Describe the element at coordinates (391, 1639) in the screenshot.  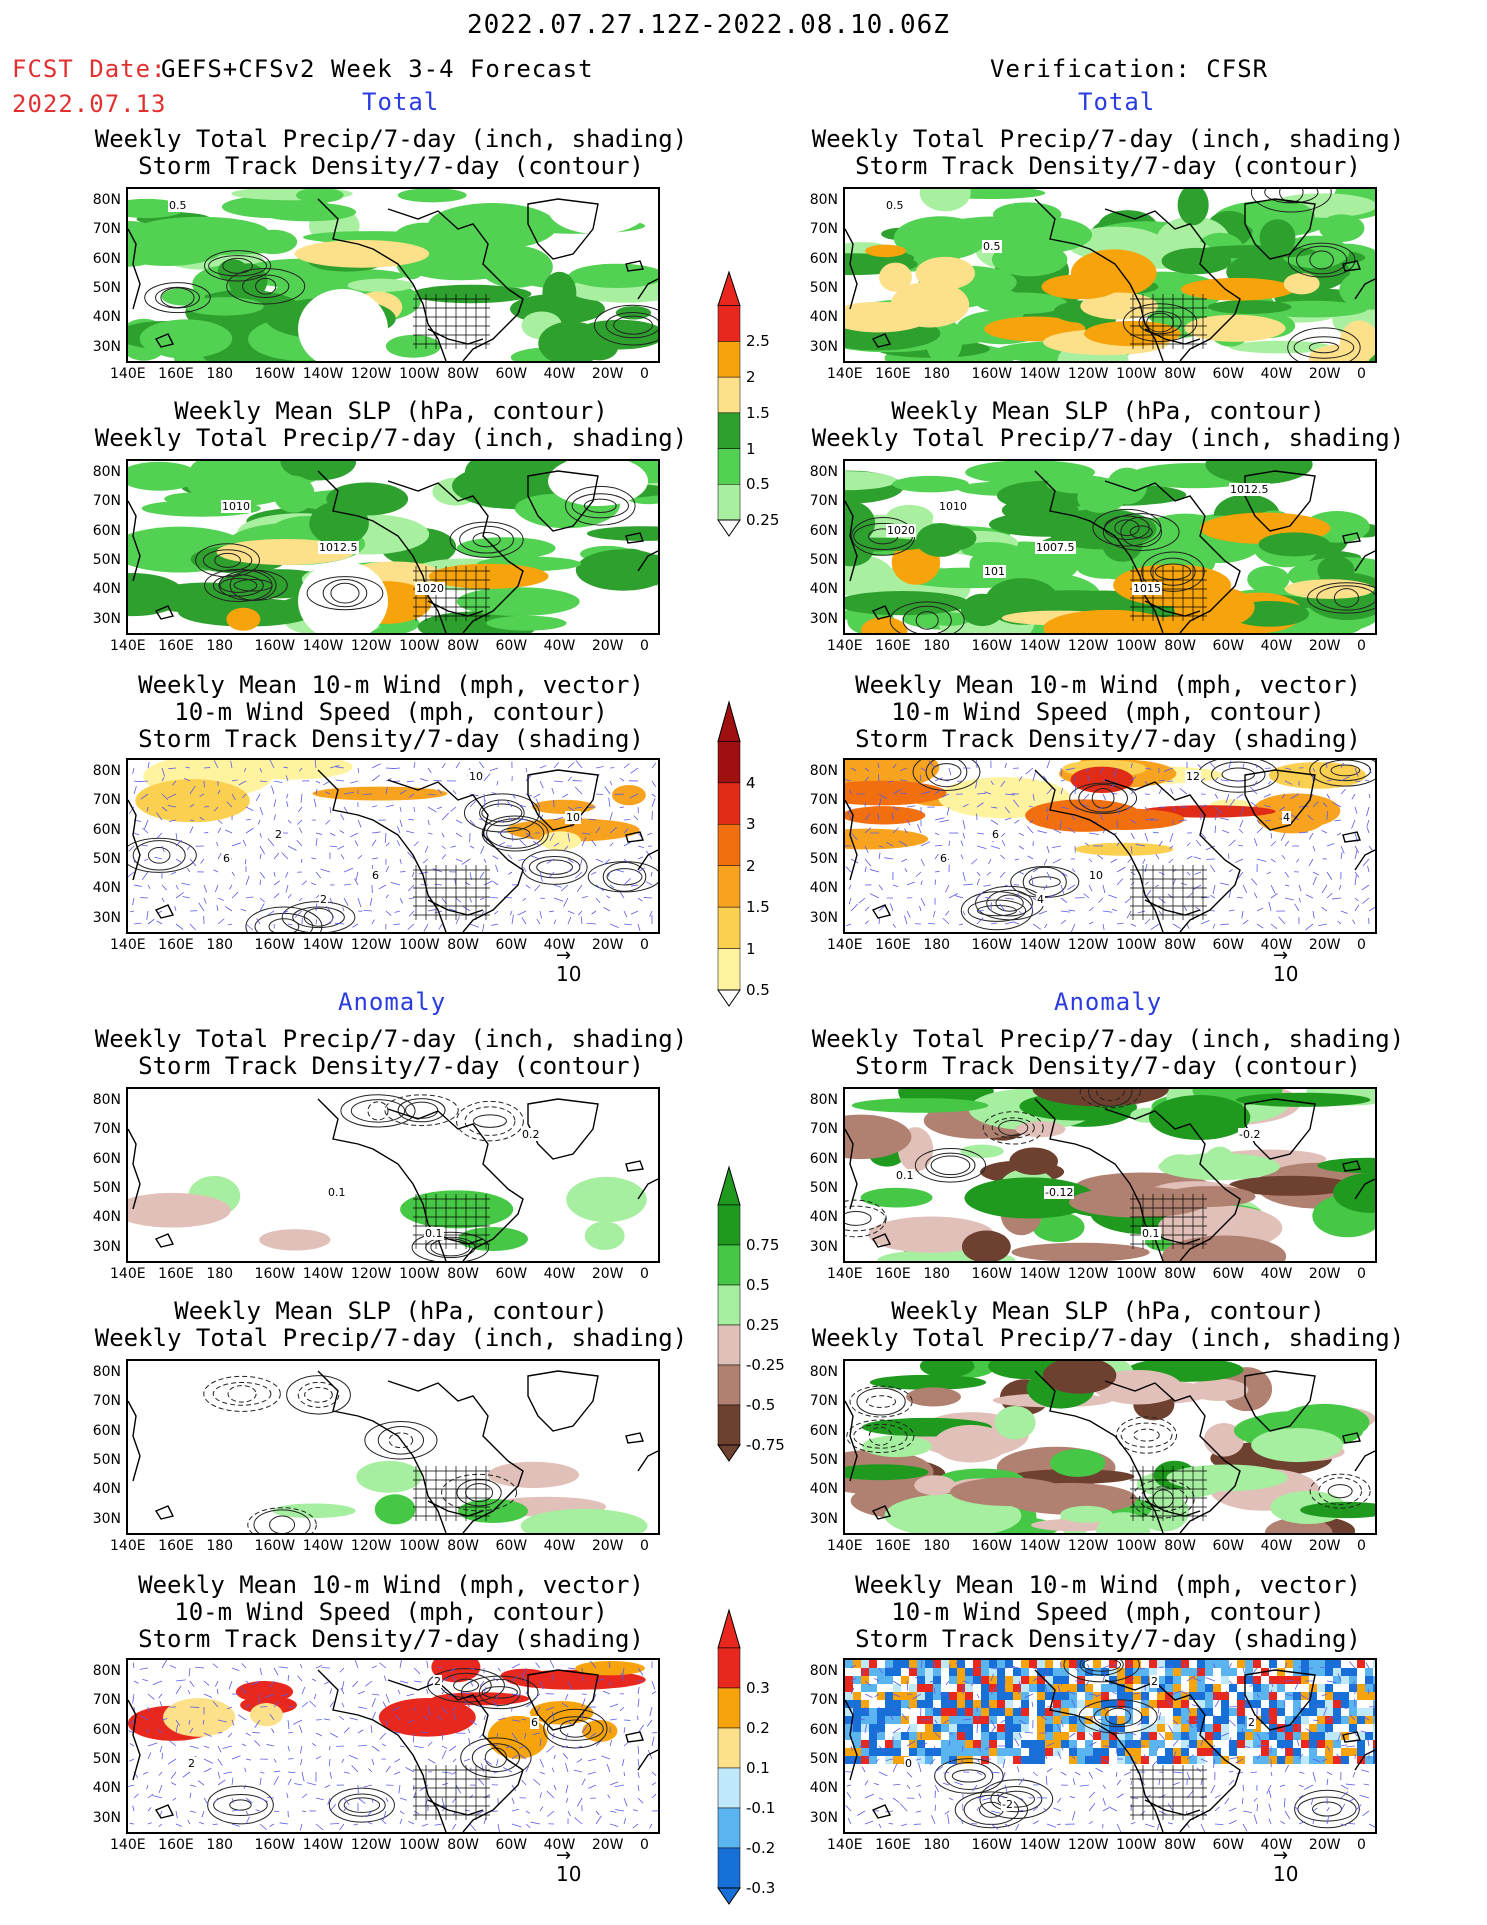
I see `panel-title-left-6-line3: Storm Track Density/7-day (shading)` at that location.